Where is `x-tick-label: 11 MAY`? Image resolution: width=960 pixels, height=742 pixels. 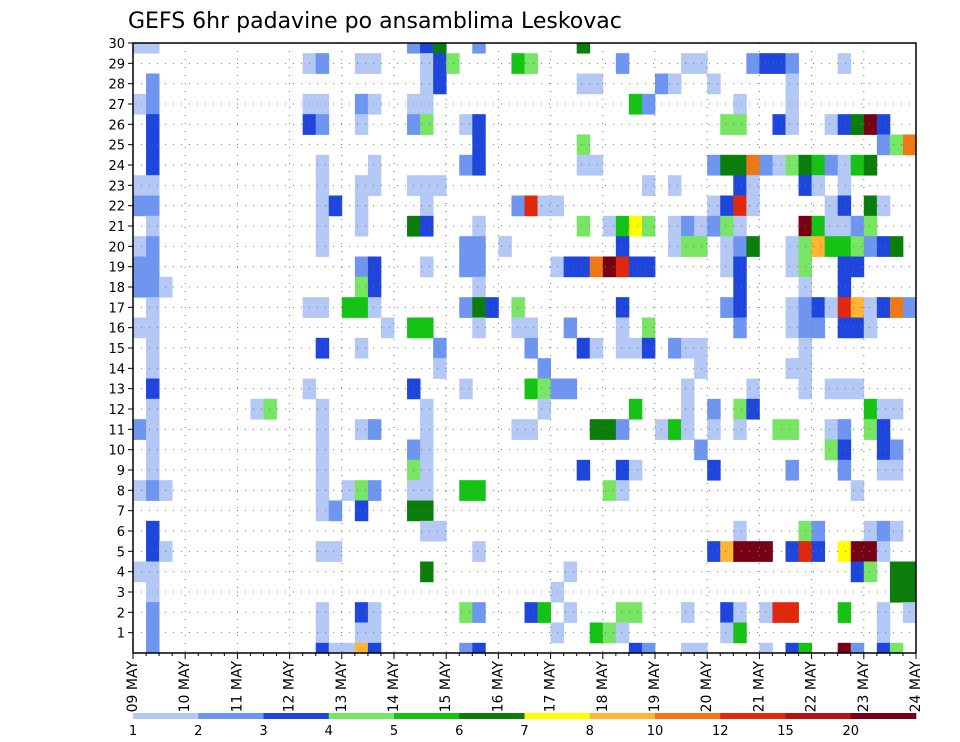 x-tick-label: 11 MAY is located at coordinates (237, 687).